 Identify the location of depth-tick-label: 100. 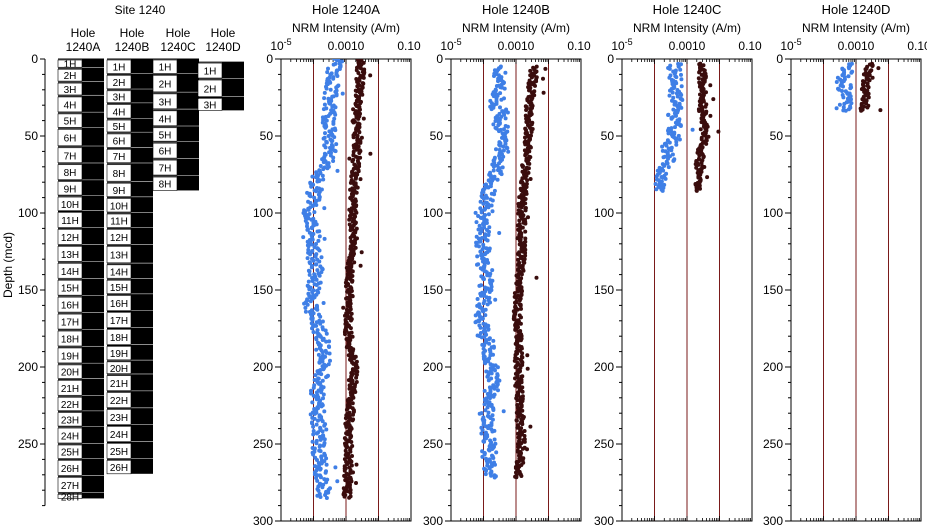
(28, 213).